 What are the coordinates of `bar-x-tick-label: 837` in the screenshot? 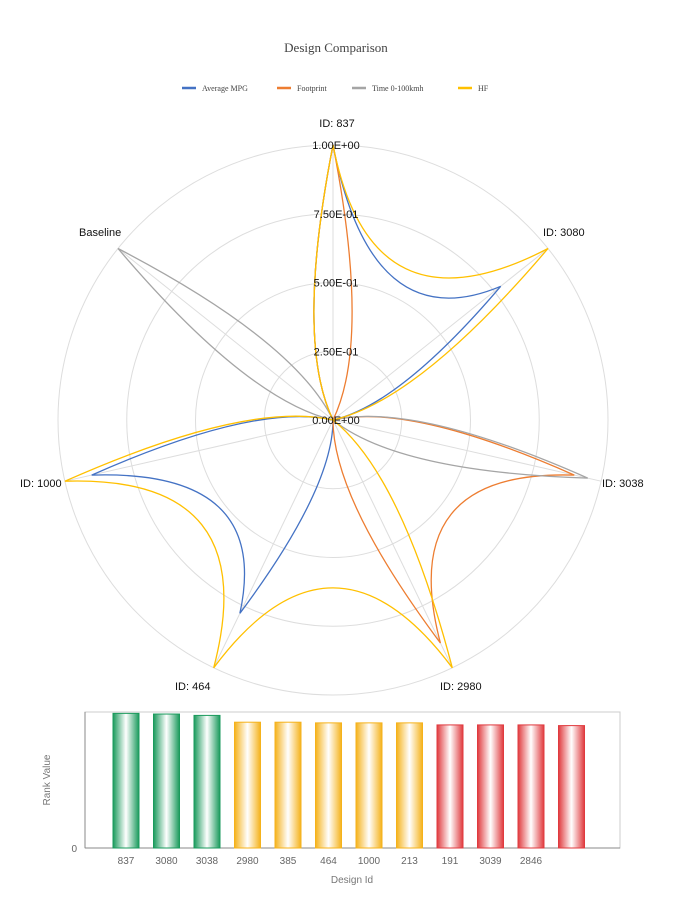 It's located at (126, 861).